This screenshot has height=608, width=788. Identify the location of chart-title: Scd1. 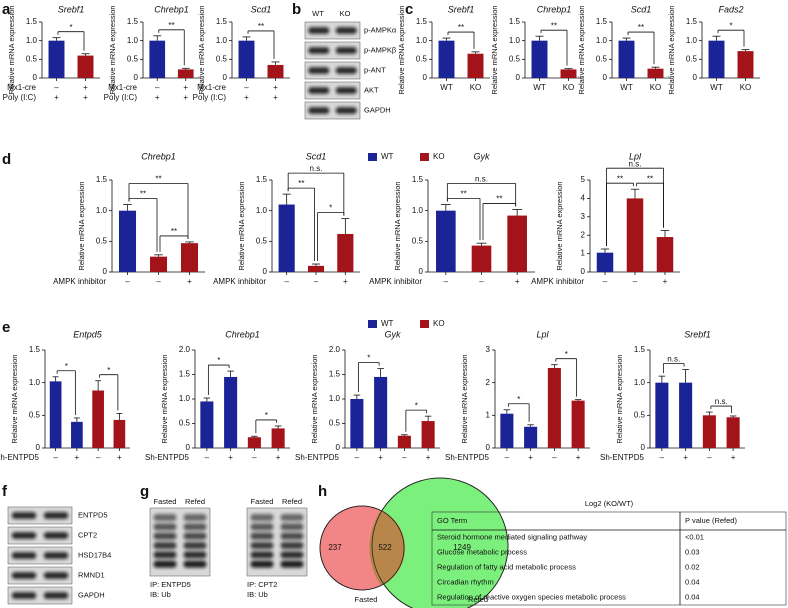
(316, 156).